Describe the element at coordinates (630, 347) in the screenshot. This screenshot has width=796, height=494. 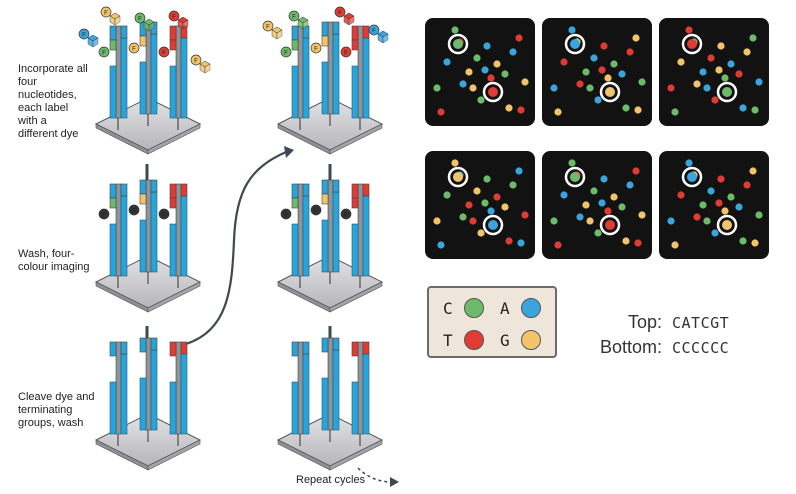
I see `bottom-sequence-label: Bottom:` at that location.